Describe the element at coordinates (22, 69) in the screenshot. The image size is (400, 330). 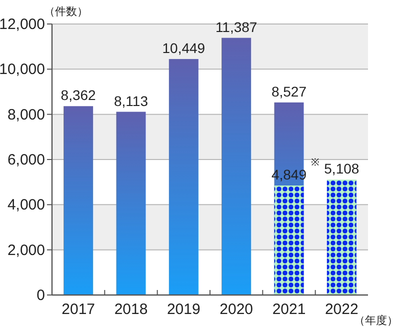
I see `y-tick-label: 10,000` at that location.